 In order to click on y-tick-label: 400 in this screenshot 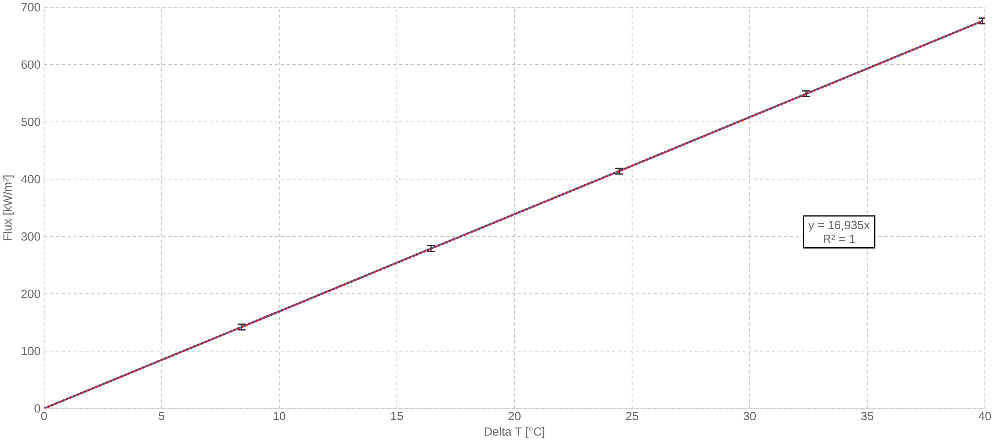, I will do `click(30, 179)`.